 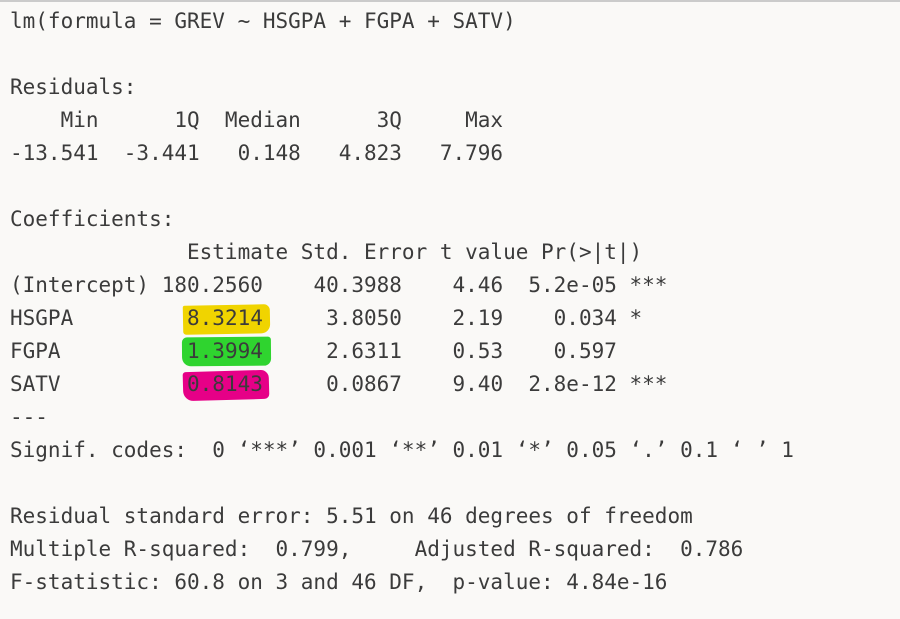 I want to click on residuals-header-row: Min 1Q Median 3Q Max, so click(x=257, y=120).